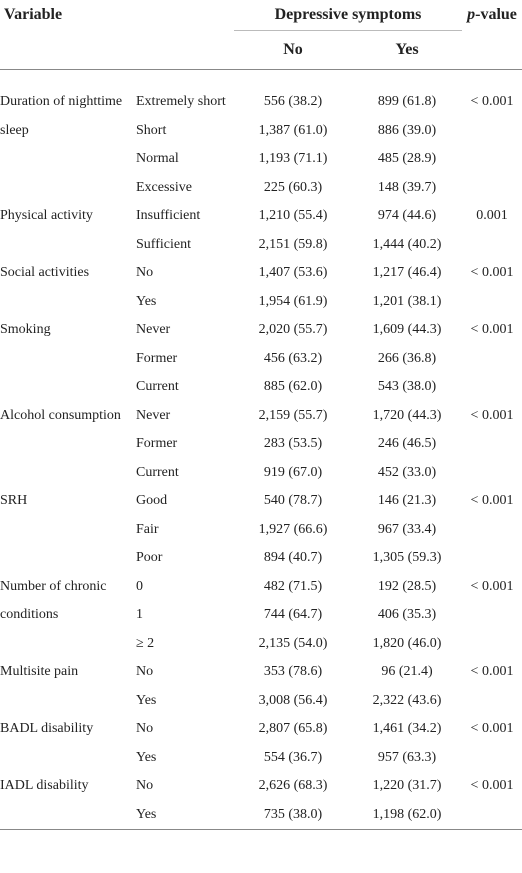 Image resolution: width=522 pixels, height=873 pixels. I want to click on yes-cell: 886 (39.0), so click(407, 130).